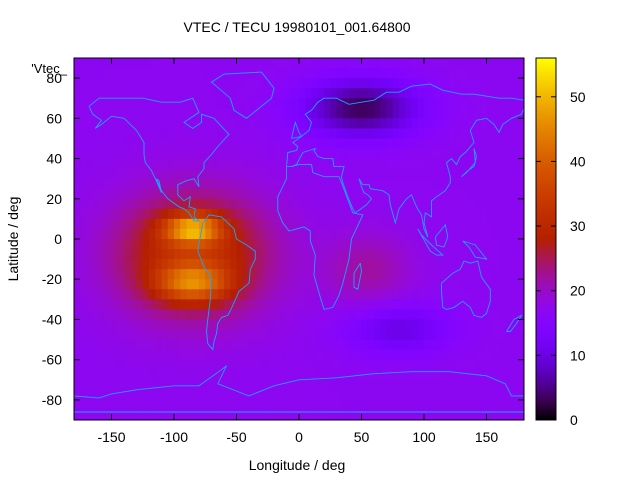 The image size is (640, 480). What do you see at coordinates (111, 437) in the screenshot?
I see `x-tick-label: -150` at bounding box center [111, 437].